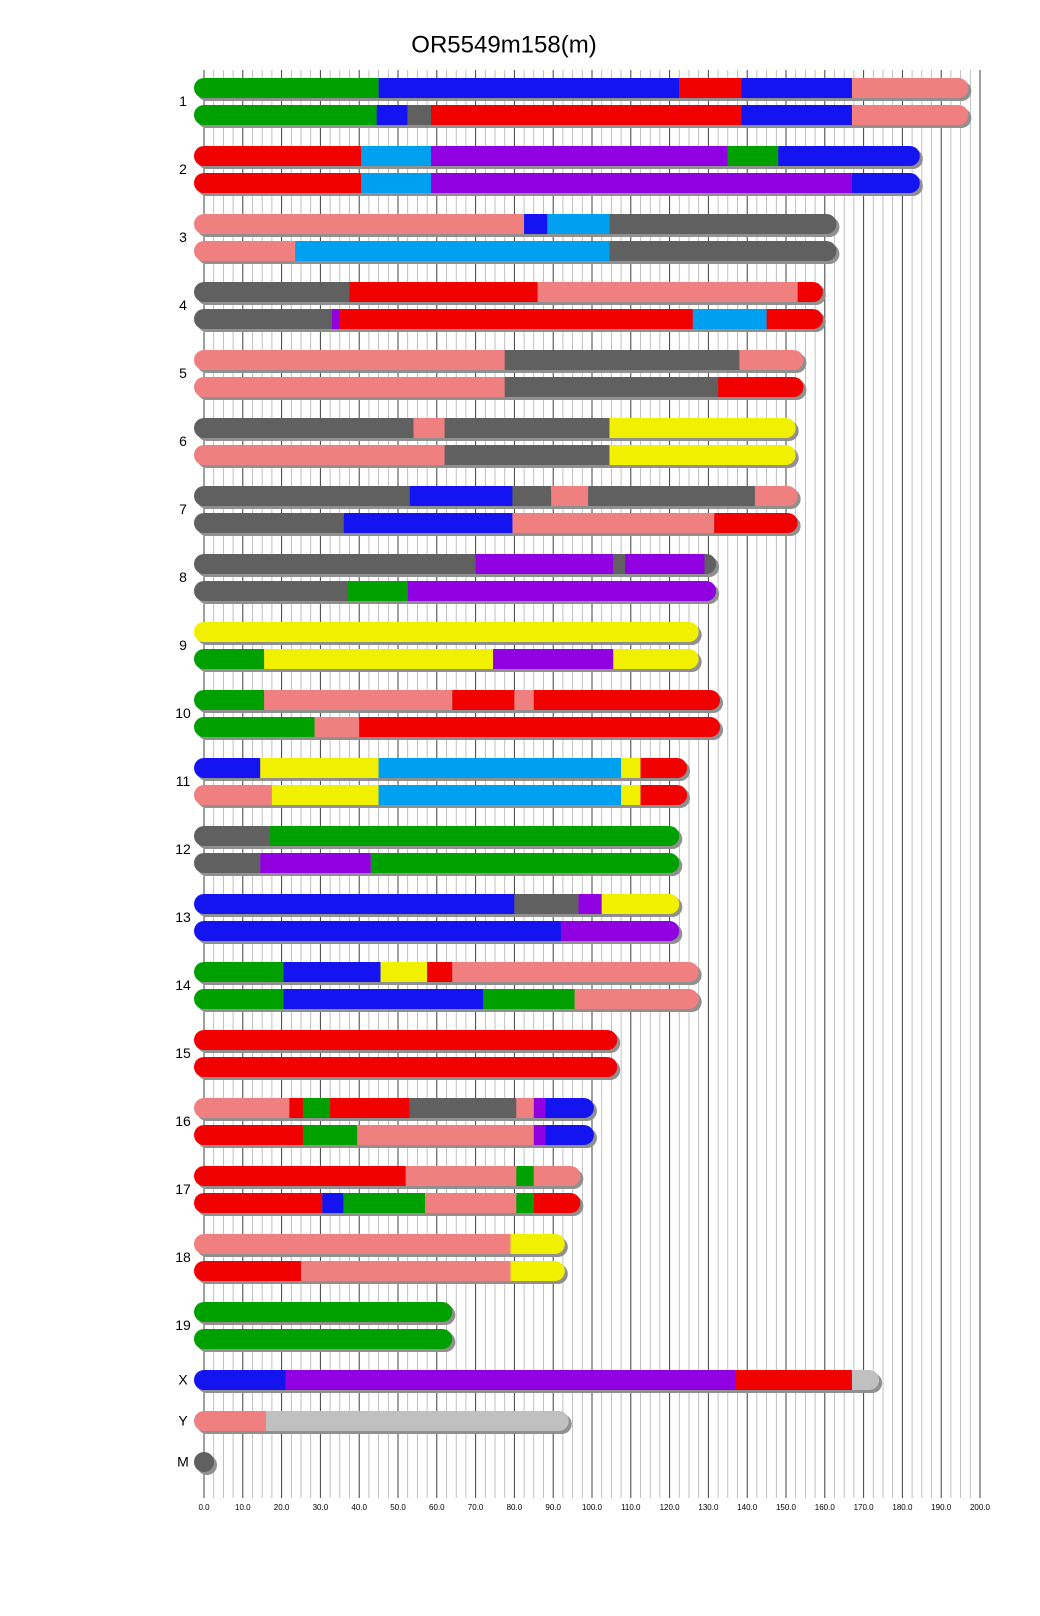  Describe the element at coordinates (941, 1507) in the screenshot. I see `x-tick-label: 190.0` at that location.